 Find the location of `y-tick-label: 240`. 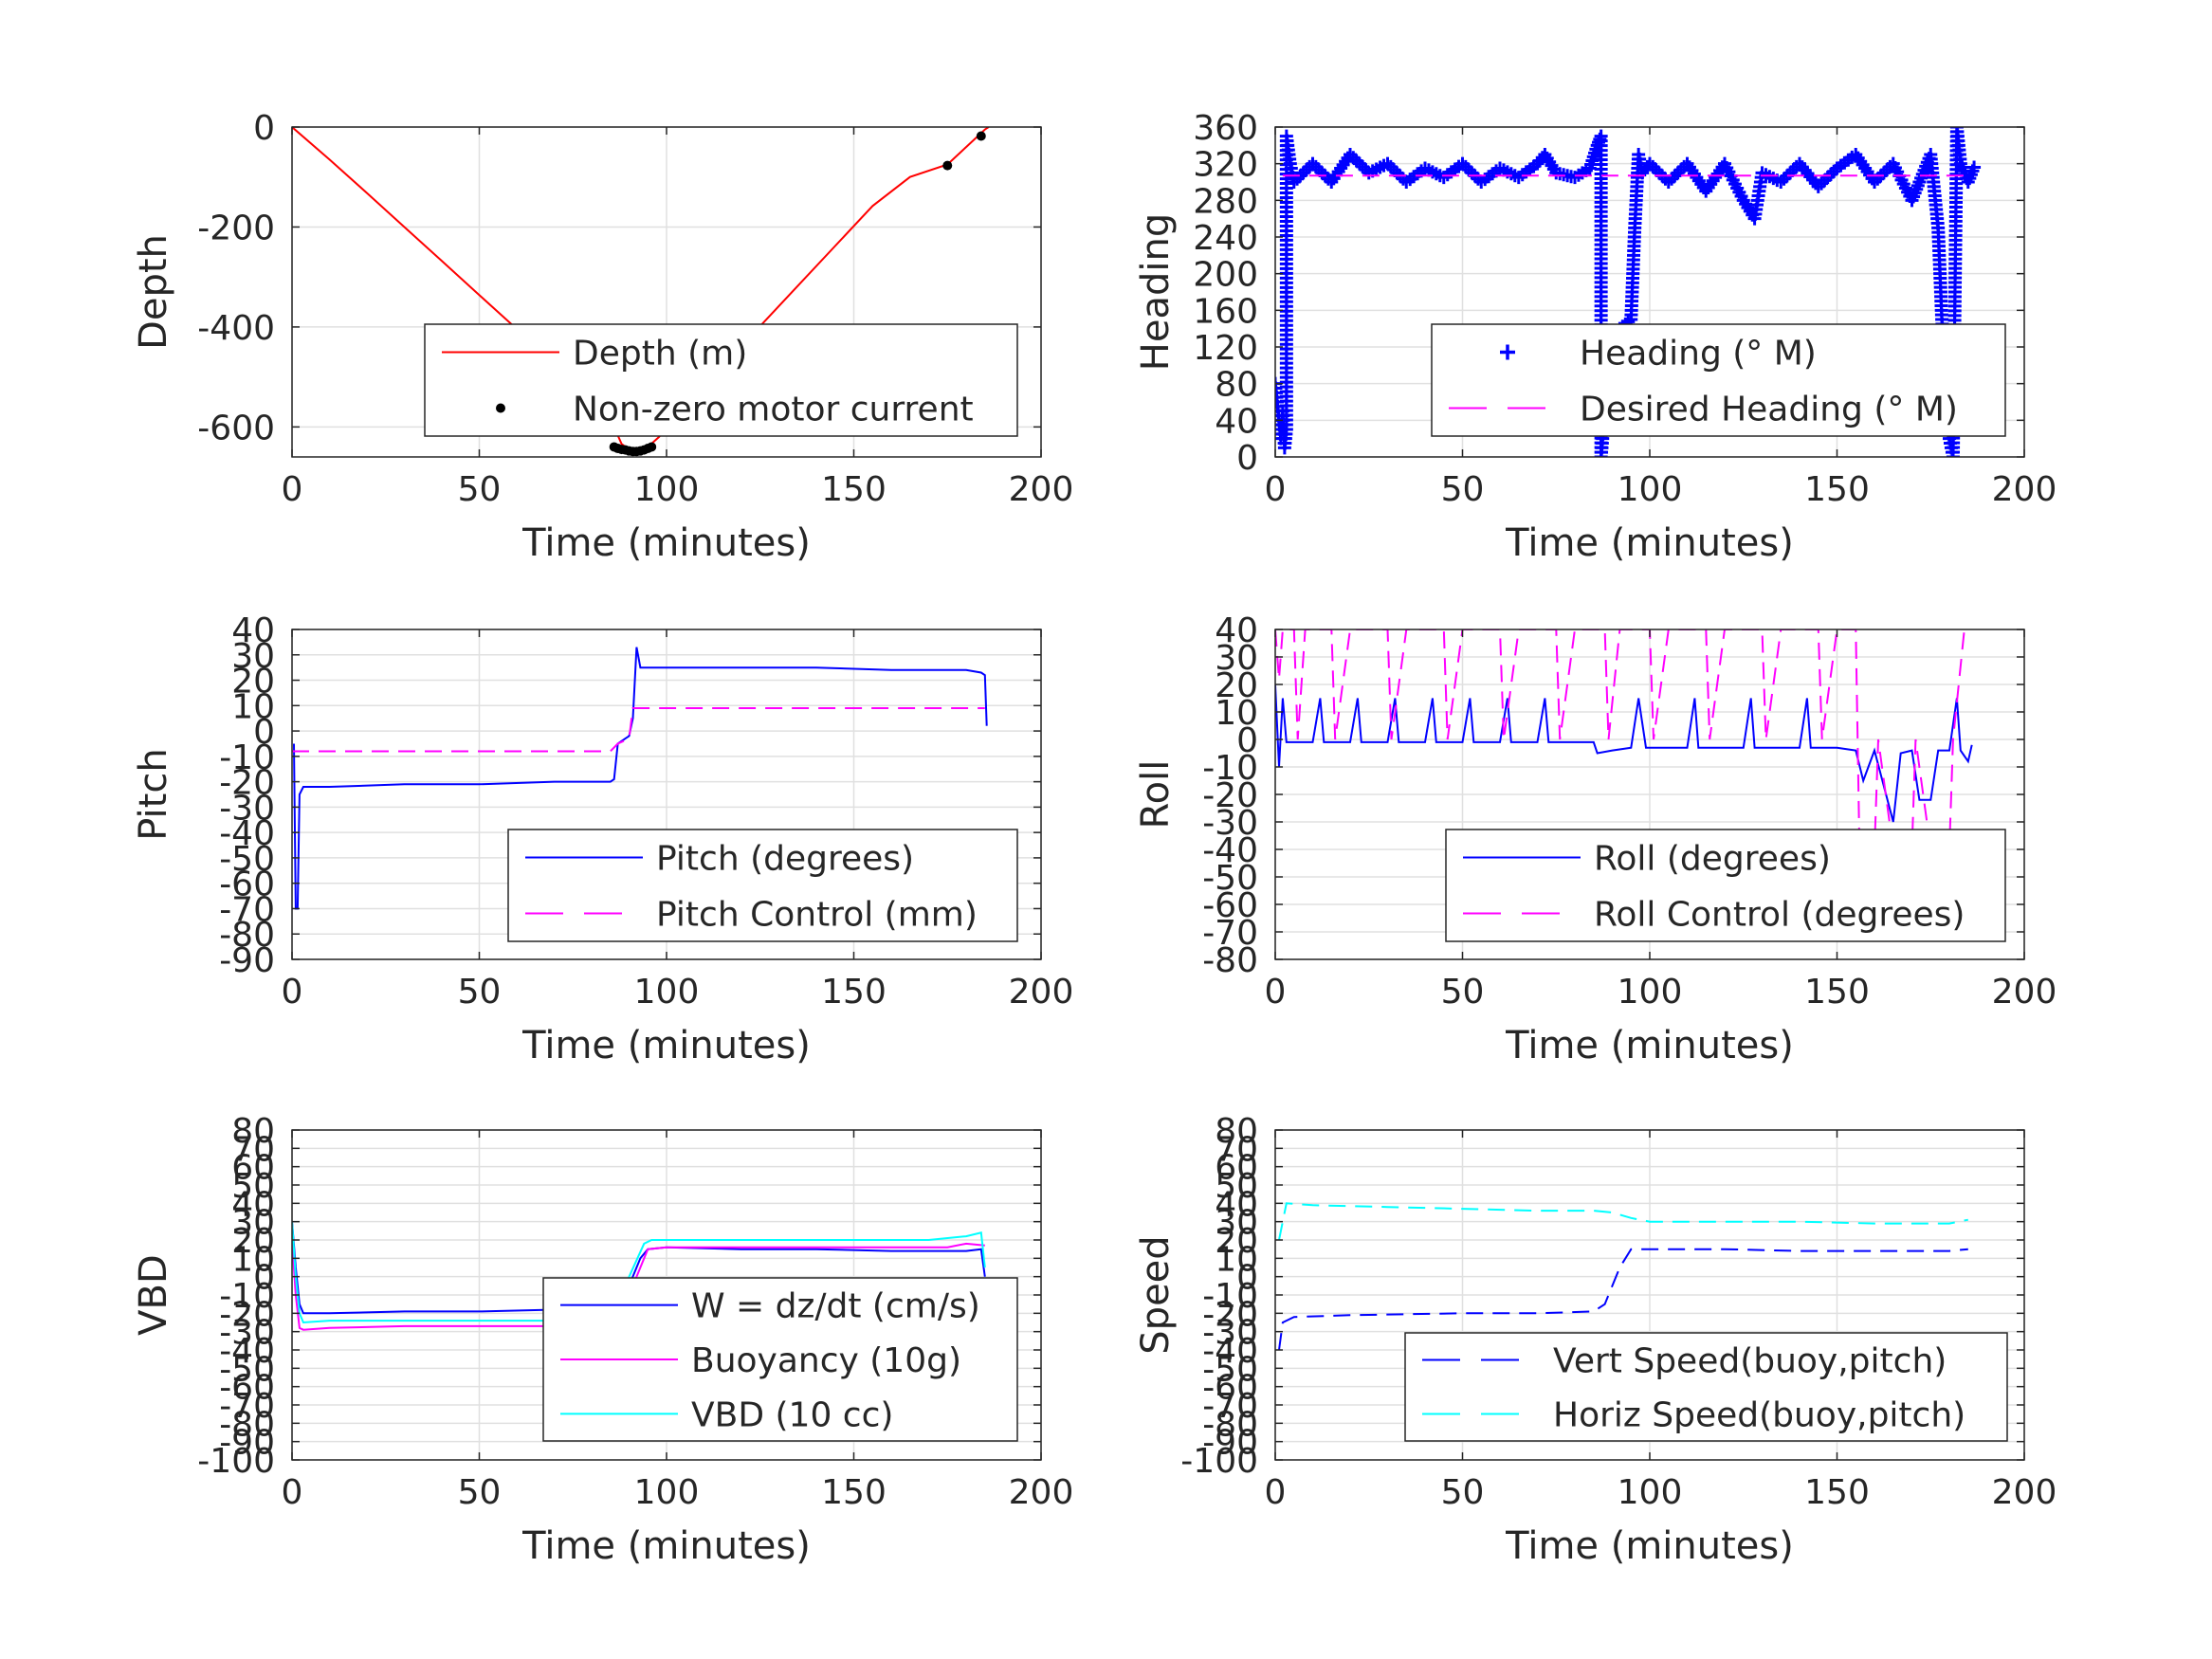

y-tick-label: 240 is located at coordinates (1225, 238).